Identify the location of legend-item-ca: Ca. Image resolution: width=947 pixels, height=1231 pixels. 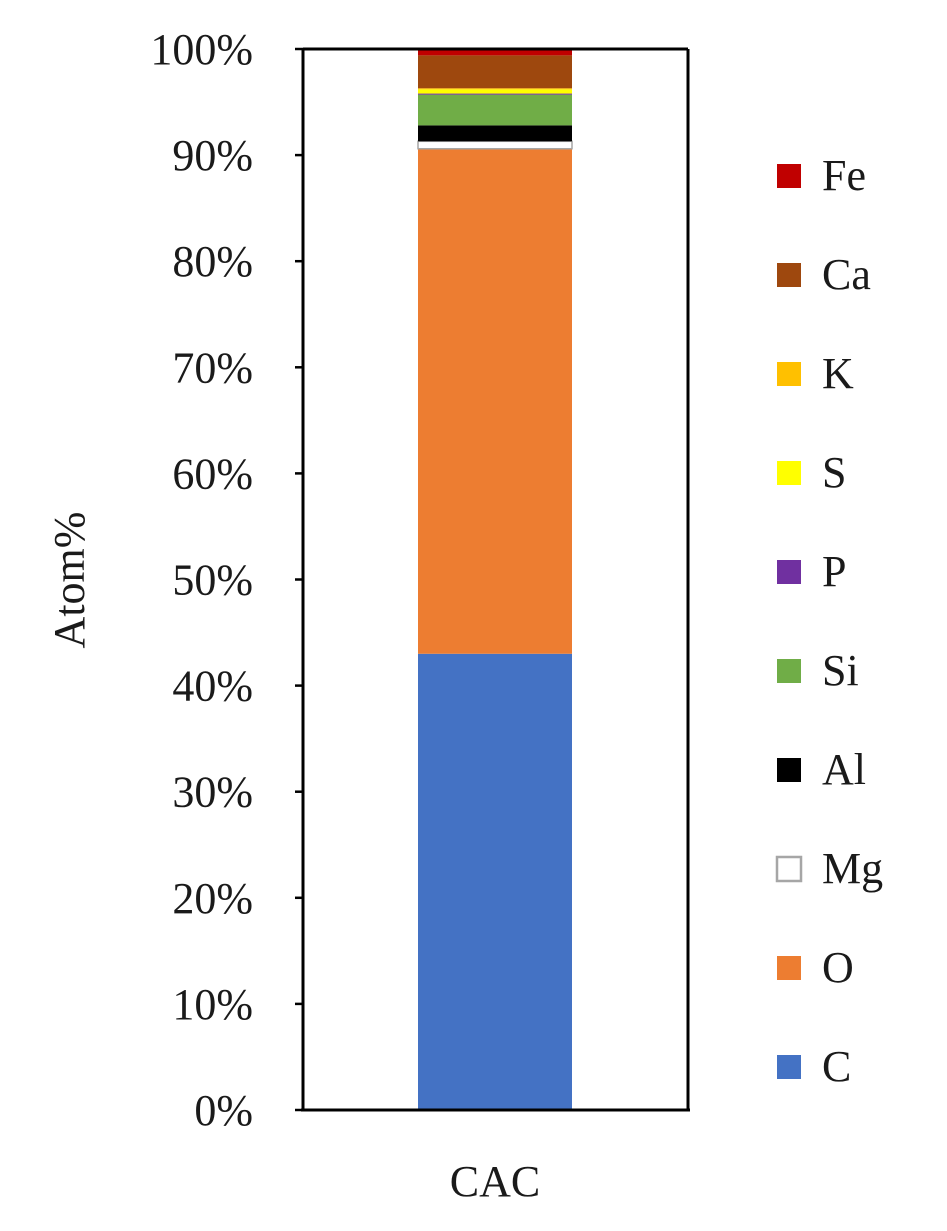
(824, 274).